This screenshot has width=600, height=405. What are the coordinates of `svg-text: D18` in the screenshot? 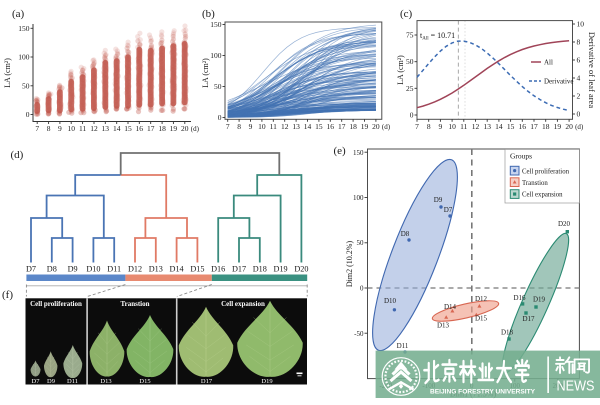 It's located at (260, 269).